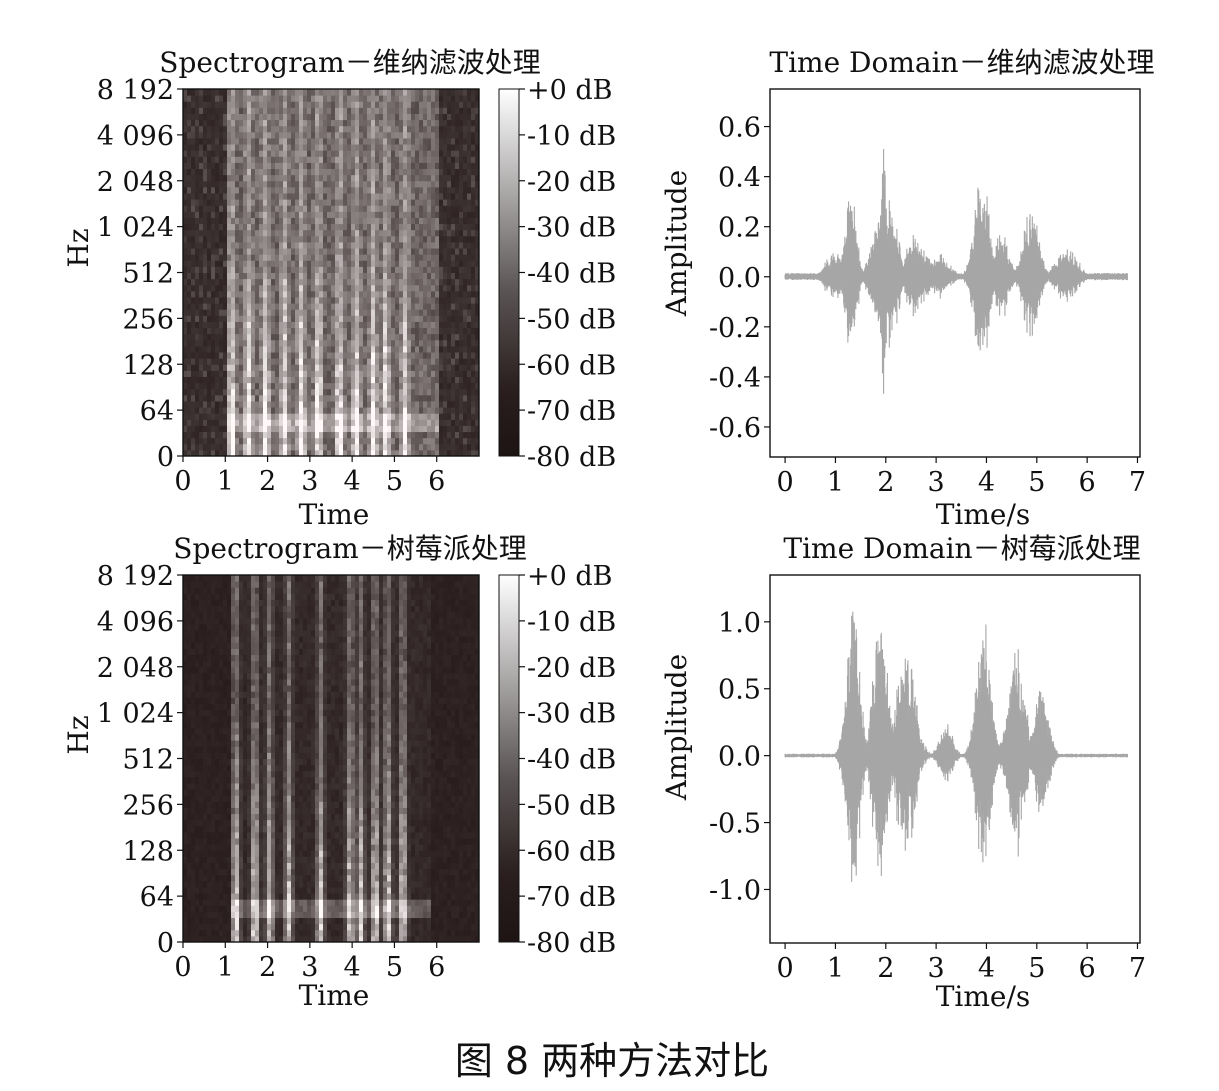  Describe the element at coordinates (225, 481) in the screenshot. I see `spectrogram-wiener-xtick-label: 1` at that location.